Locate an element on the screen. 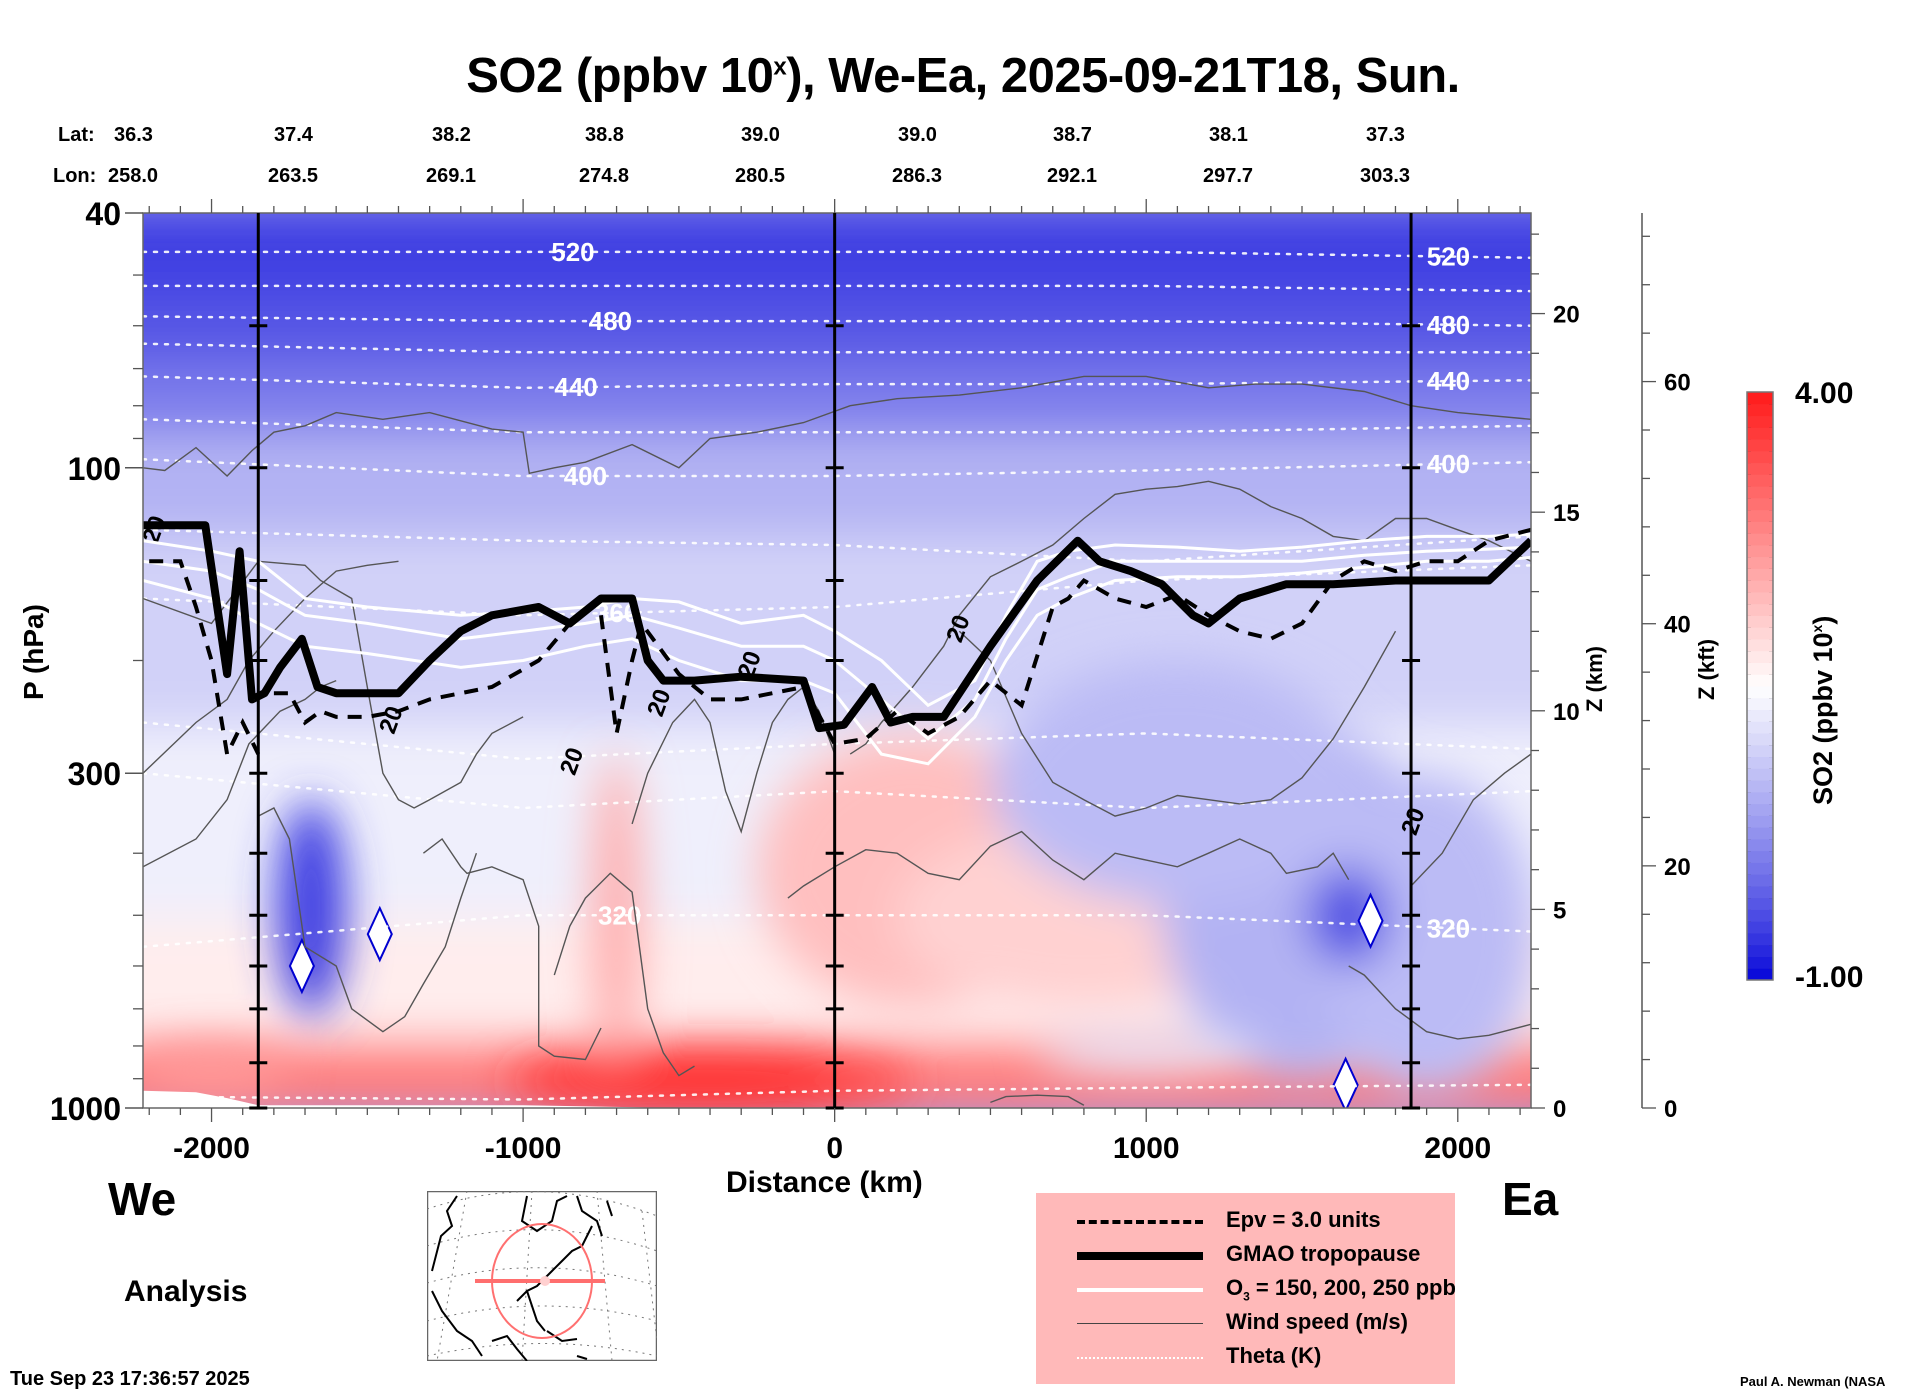 This screenshot has width=1926, height=1394. credit-text: Paul A. Newman (NASA is located at coordinates (1813, 1381).